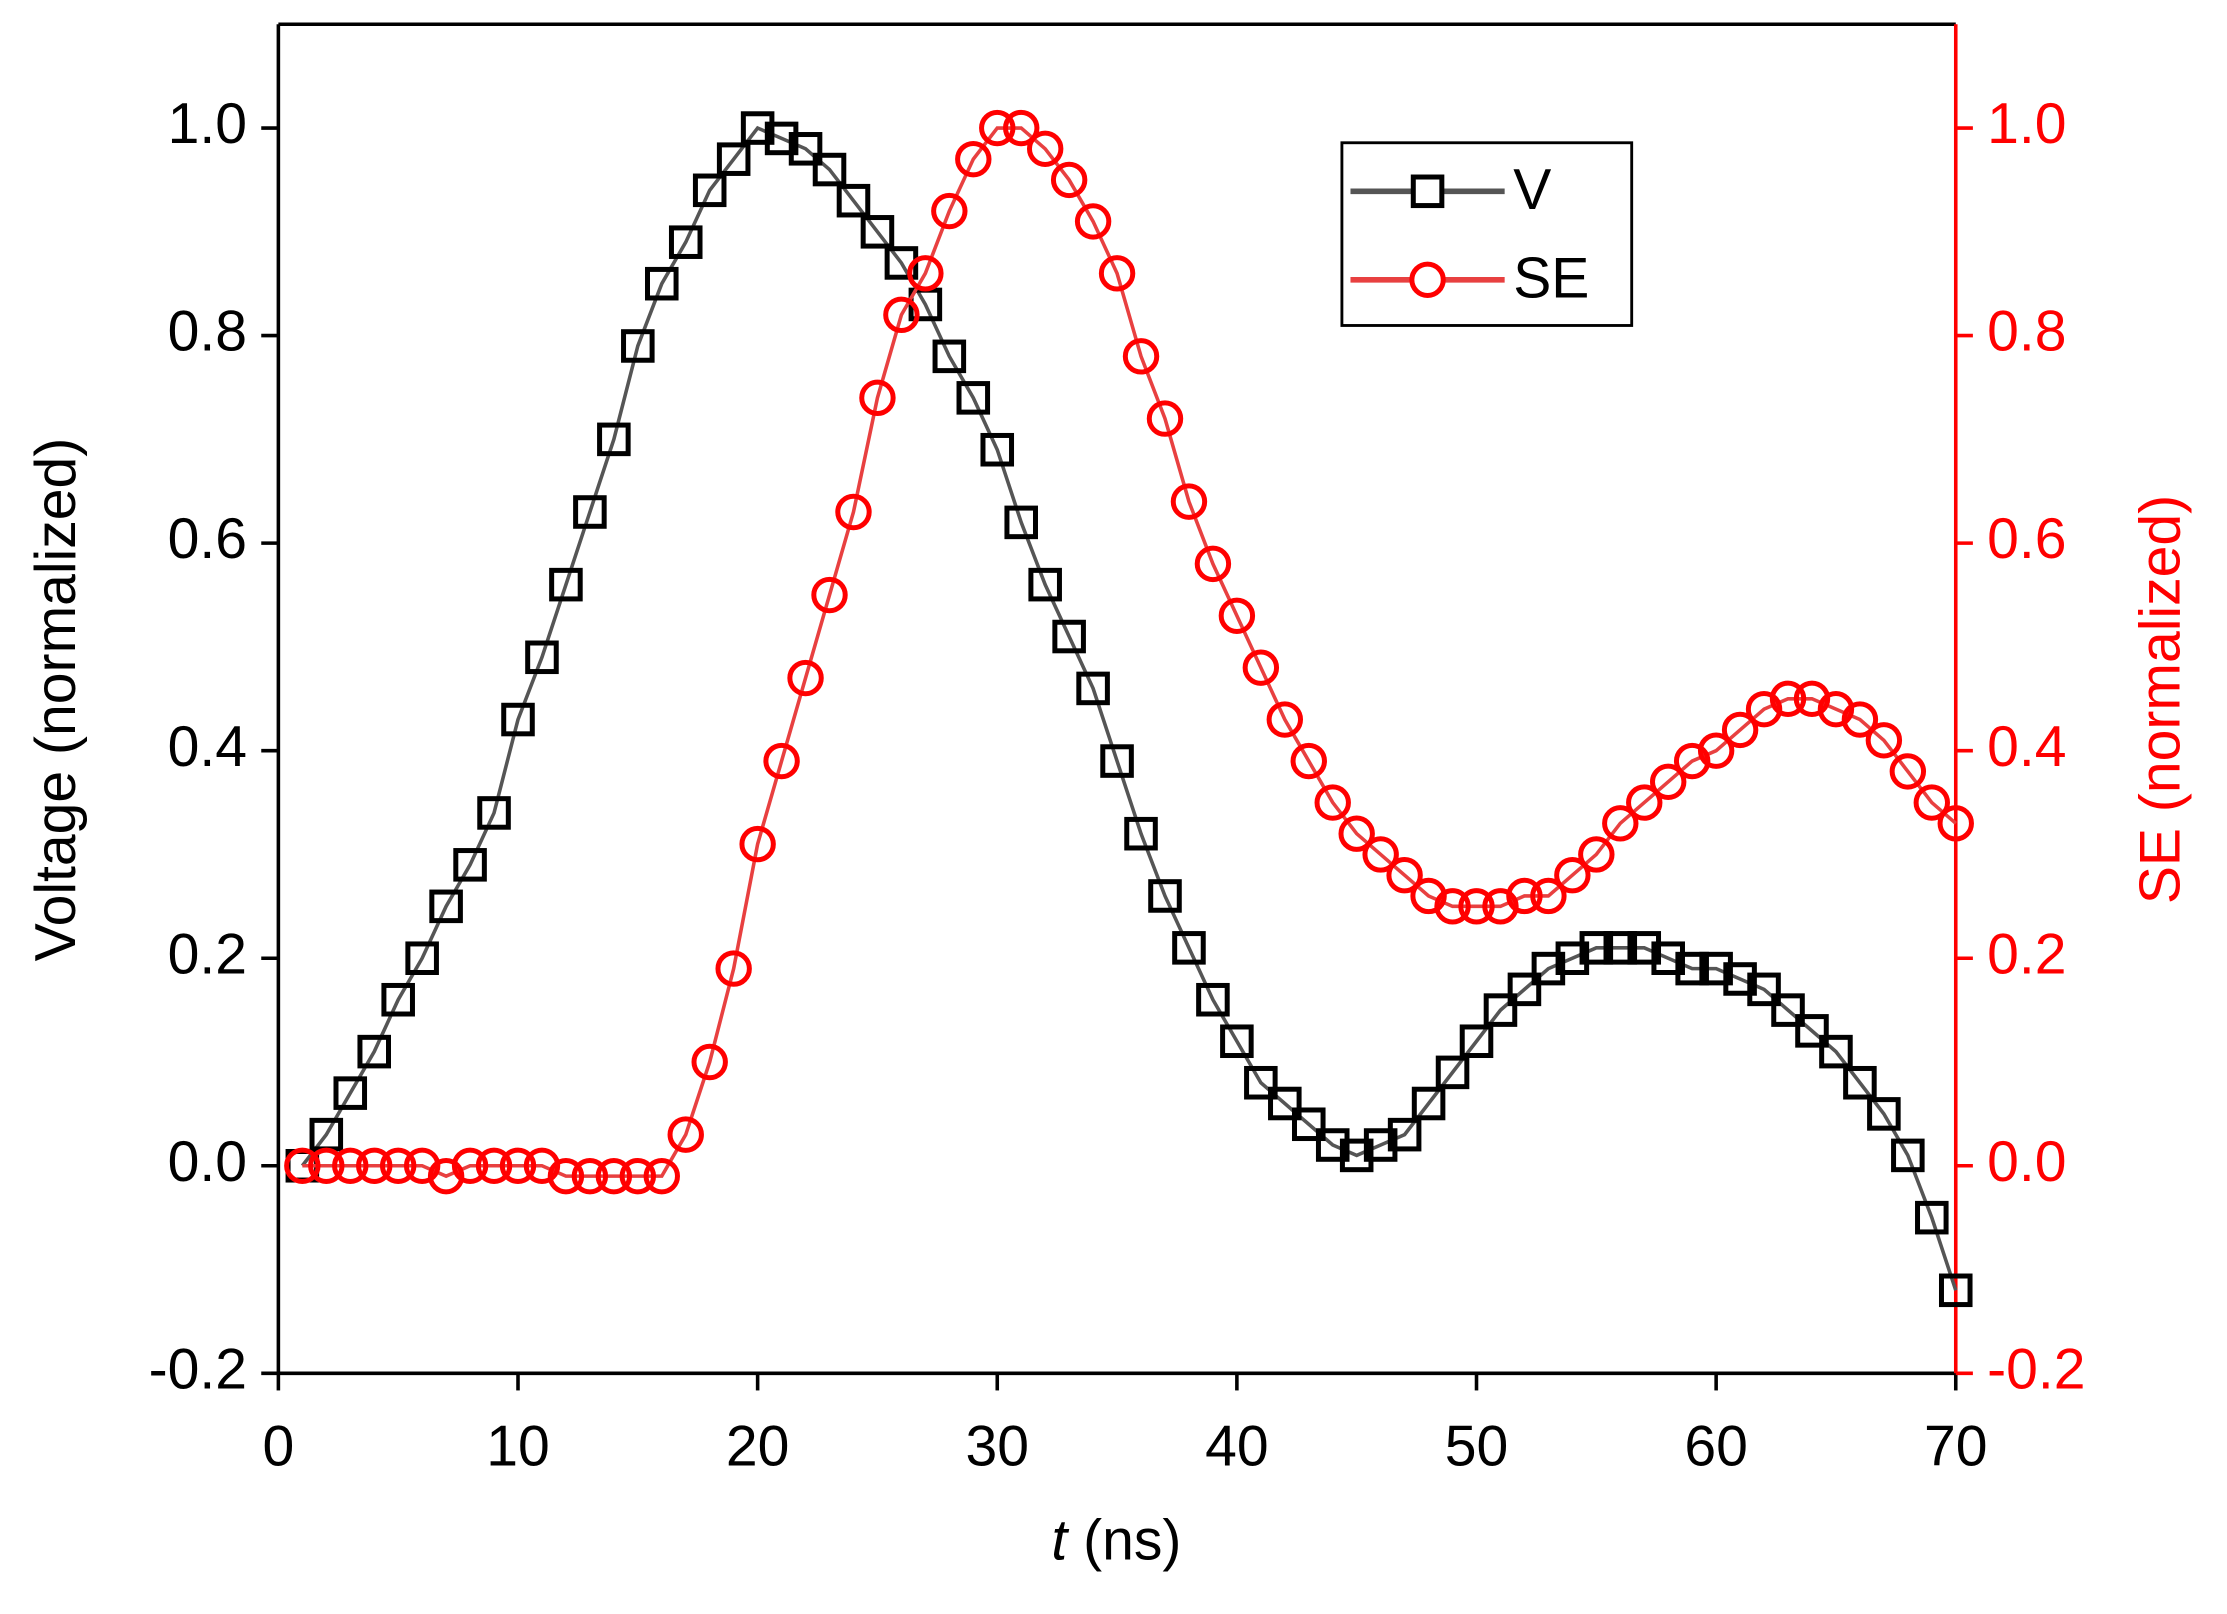  What do you see at coordinates (2026, 954) in the screenshot?
I see `y2-tick-label: 0.2` at bounding box center [2026, 954].